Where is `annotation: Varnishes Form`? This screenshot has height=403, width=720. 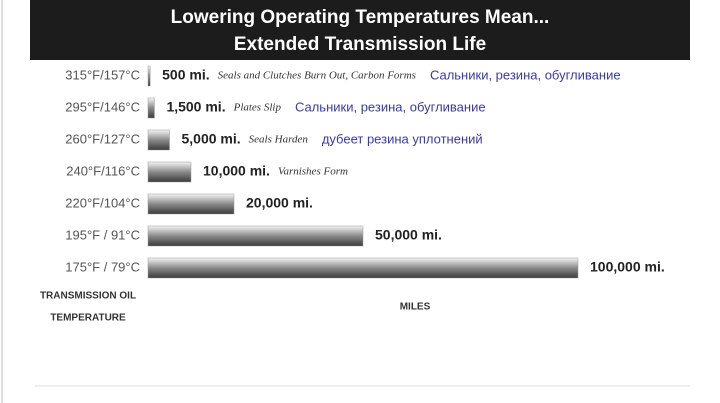 annotation: Varnishes Form is located at coordinates (313, 172).